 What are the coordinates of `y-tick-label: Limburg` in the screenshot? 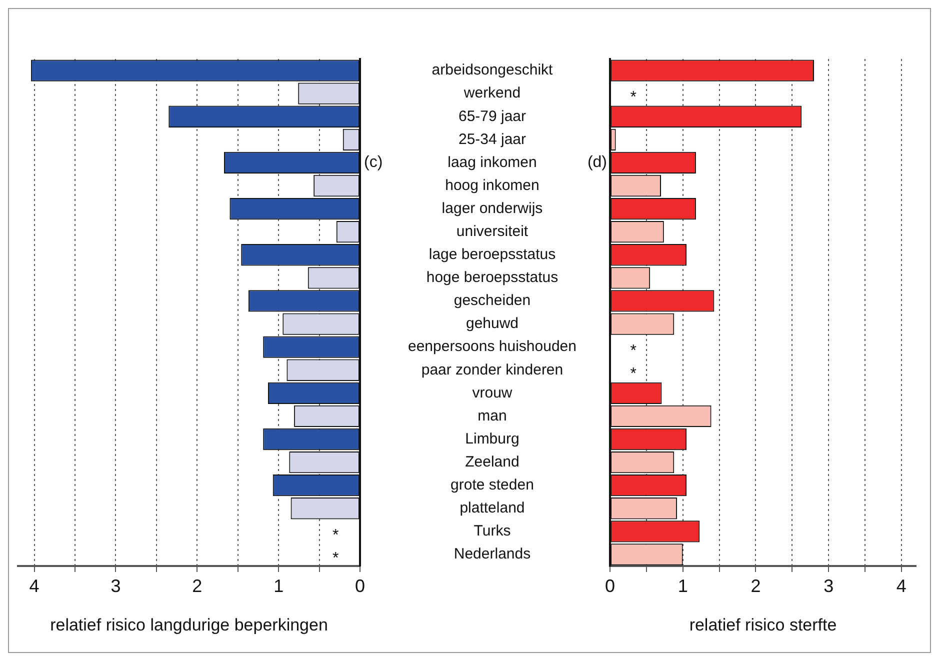 It's located at (492, 439).